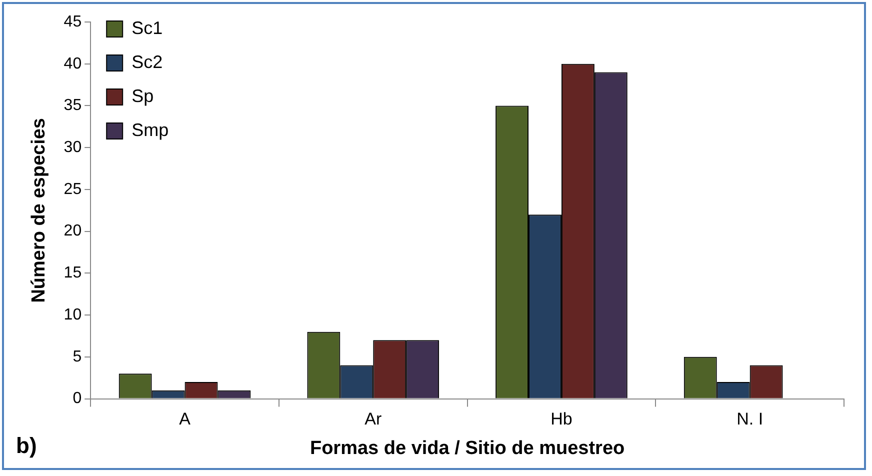 Image resolution: width=872 pixels, height=476 pixels. What do you see at coordinates (750, 419) in the screenshot?
I see `x-tick-label: N. I` at bounding box center [750, 419].